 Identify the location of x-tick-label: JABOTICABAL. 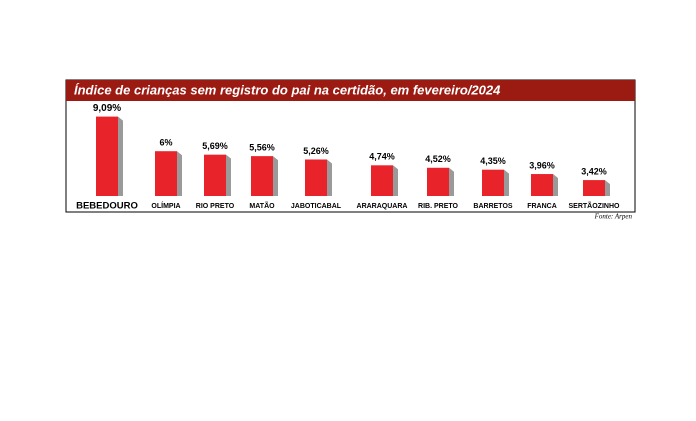
(316, 206).